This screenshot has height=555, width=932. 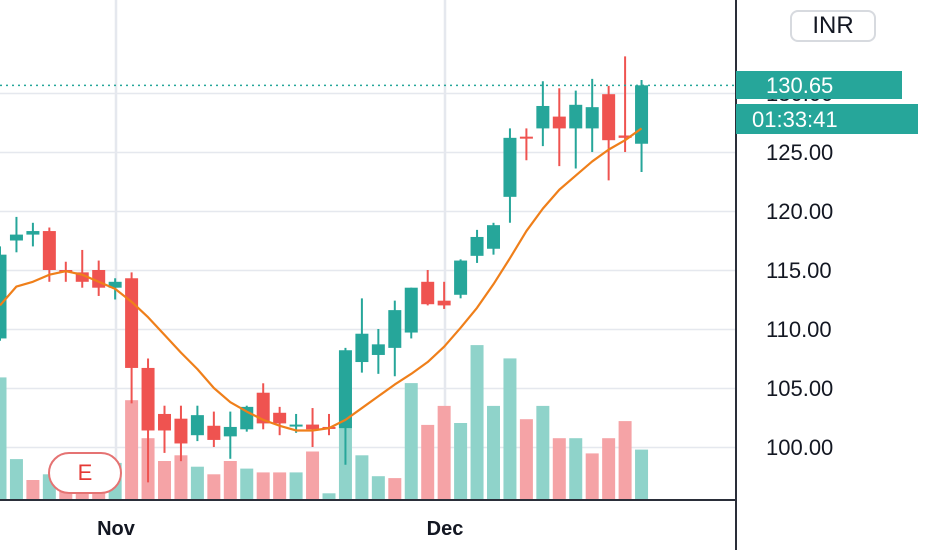 I want to click on countdown-label: 01:33:41, so click(x=795, y=119).